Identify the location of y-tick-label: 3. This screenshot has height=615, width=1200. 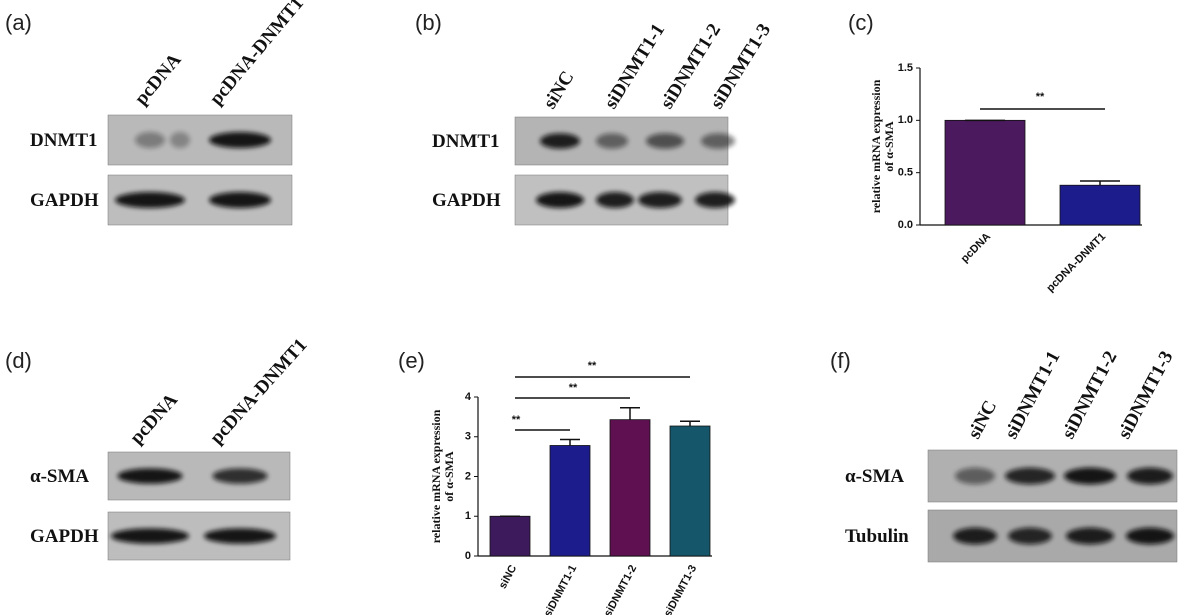
(468, 437).